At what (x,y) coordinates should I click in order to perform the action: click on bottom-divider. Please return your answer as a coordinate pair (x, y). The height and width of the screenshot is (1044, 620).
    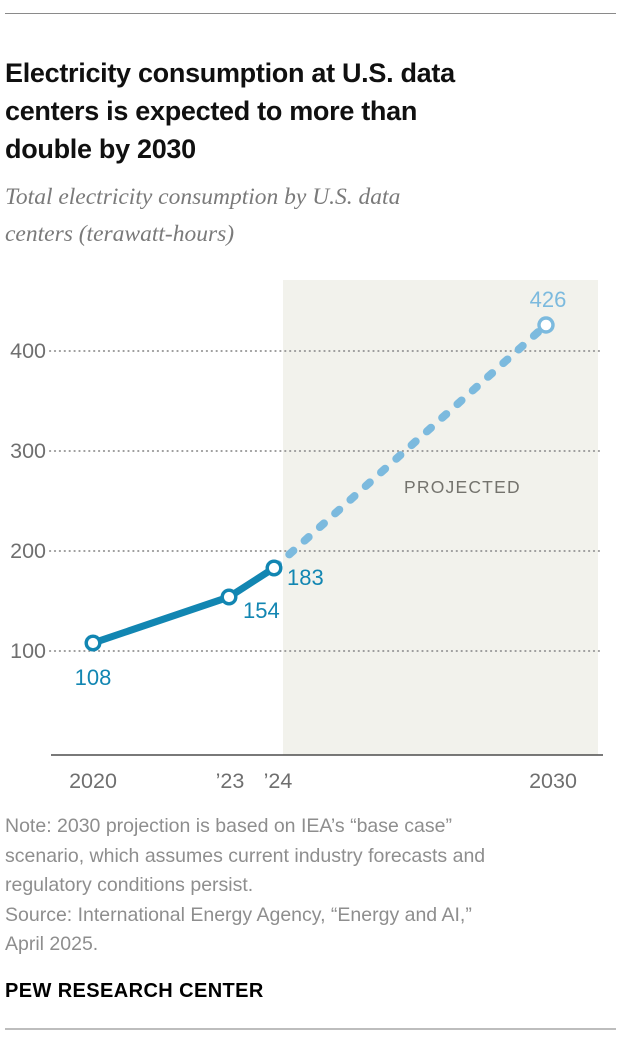
    Looking at the image, I should click on (310, 1029).